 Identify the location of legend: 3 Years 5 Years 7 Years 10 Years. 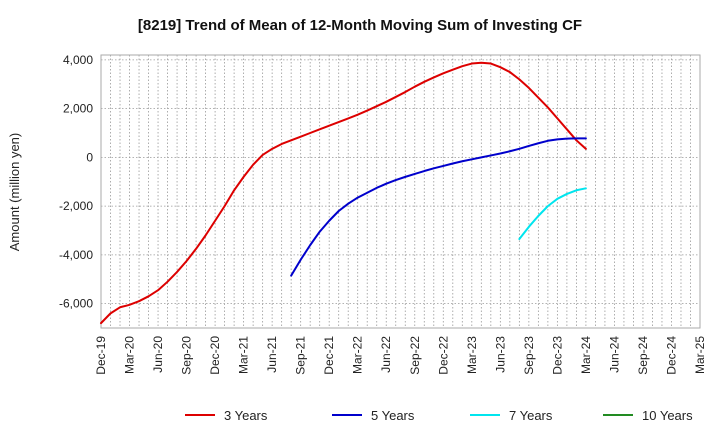
(439, 415).